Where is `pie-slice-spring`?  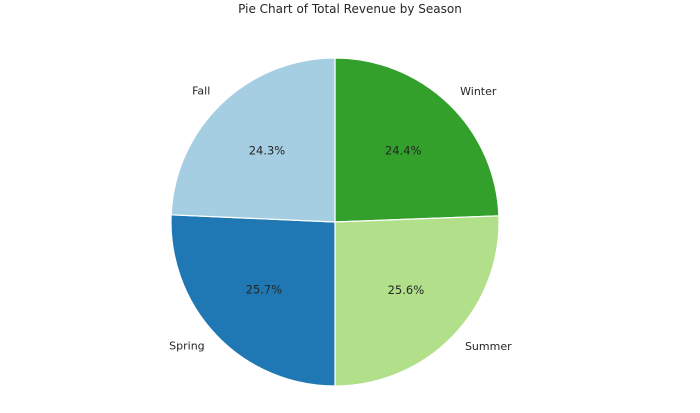 pie-slice-spring is located at coordinates (253, 300).